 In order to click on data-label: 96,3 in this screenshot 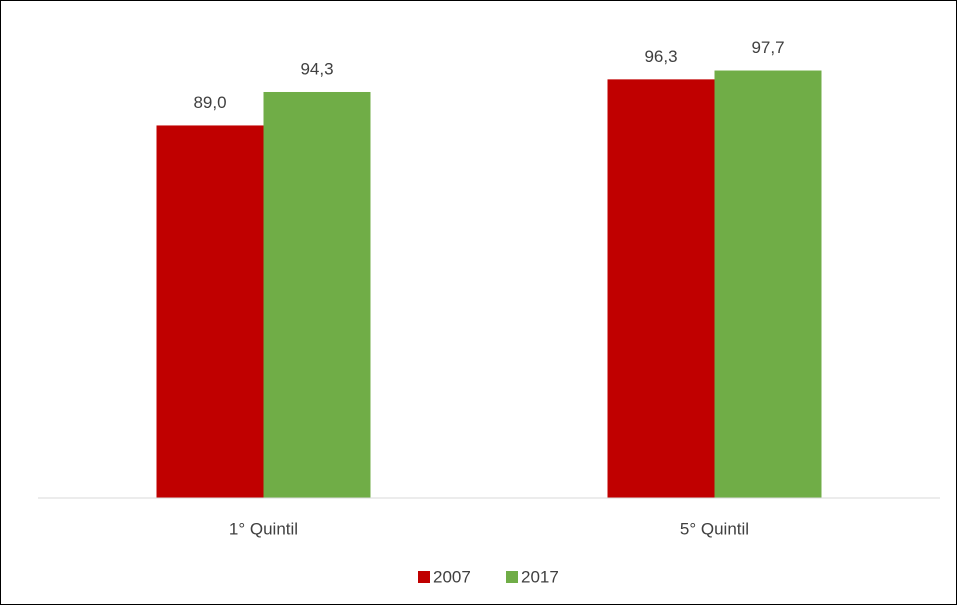, I will do `click(660, 56)`.